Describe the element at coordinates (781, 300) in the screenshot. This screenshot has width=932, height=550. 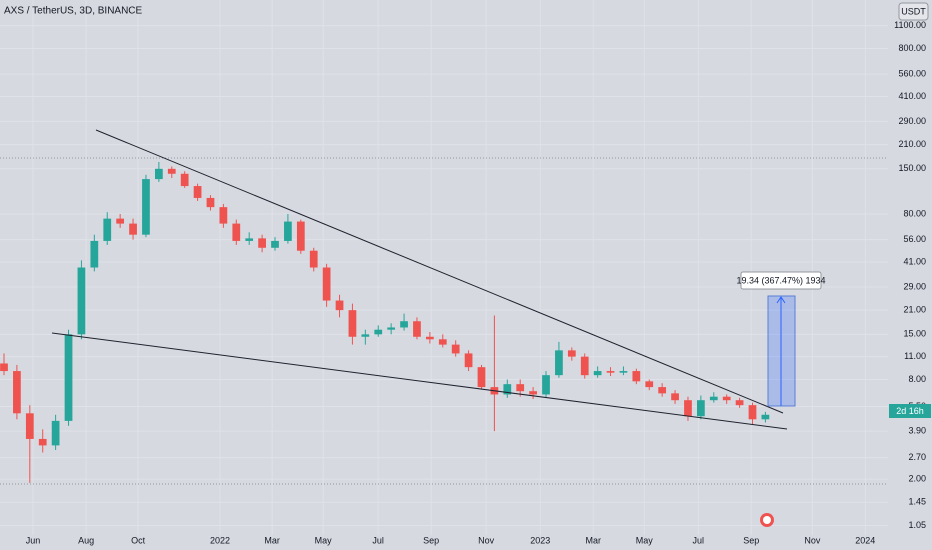
I see `measure-arrow-head` at that location.